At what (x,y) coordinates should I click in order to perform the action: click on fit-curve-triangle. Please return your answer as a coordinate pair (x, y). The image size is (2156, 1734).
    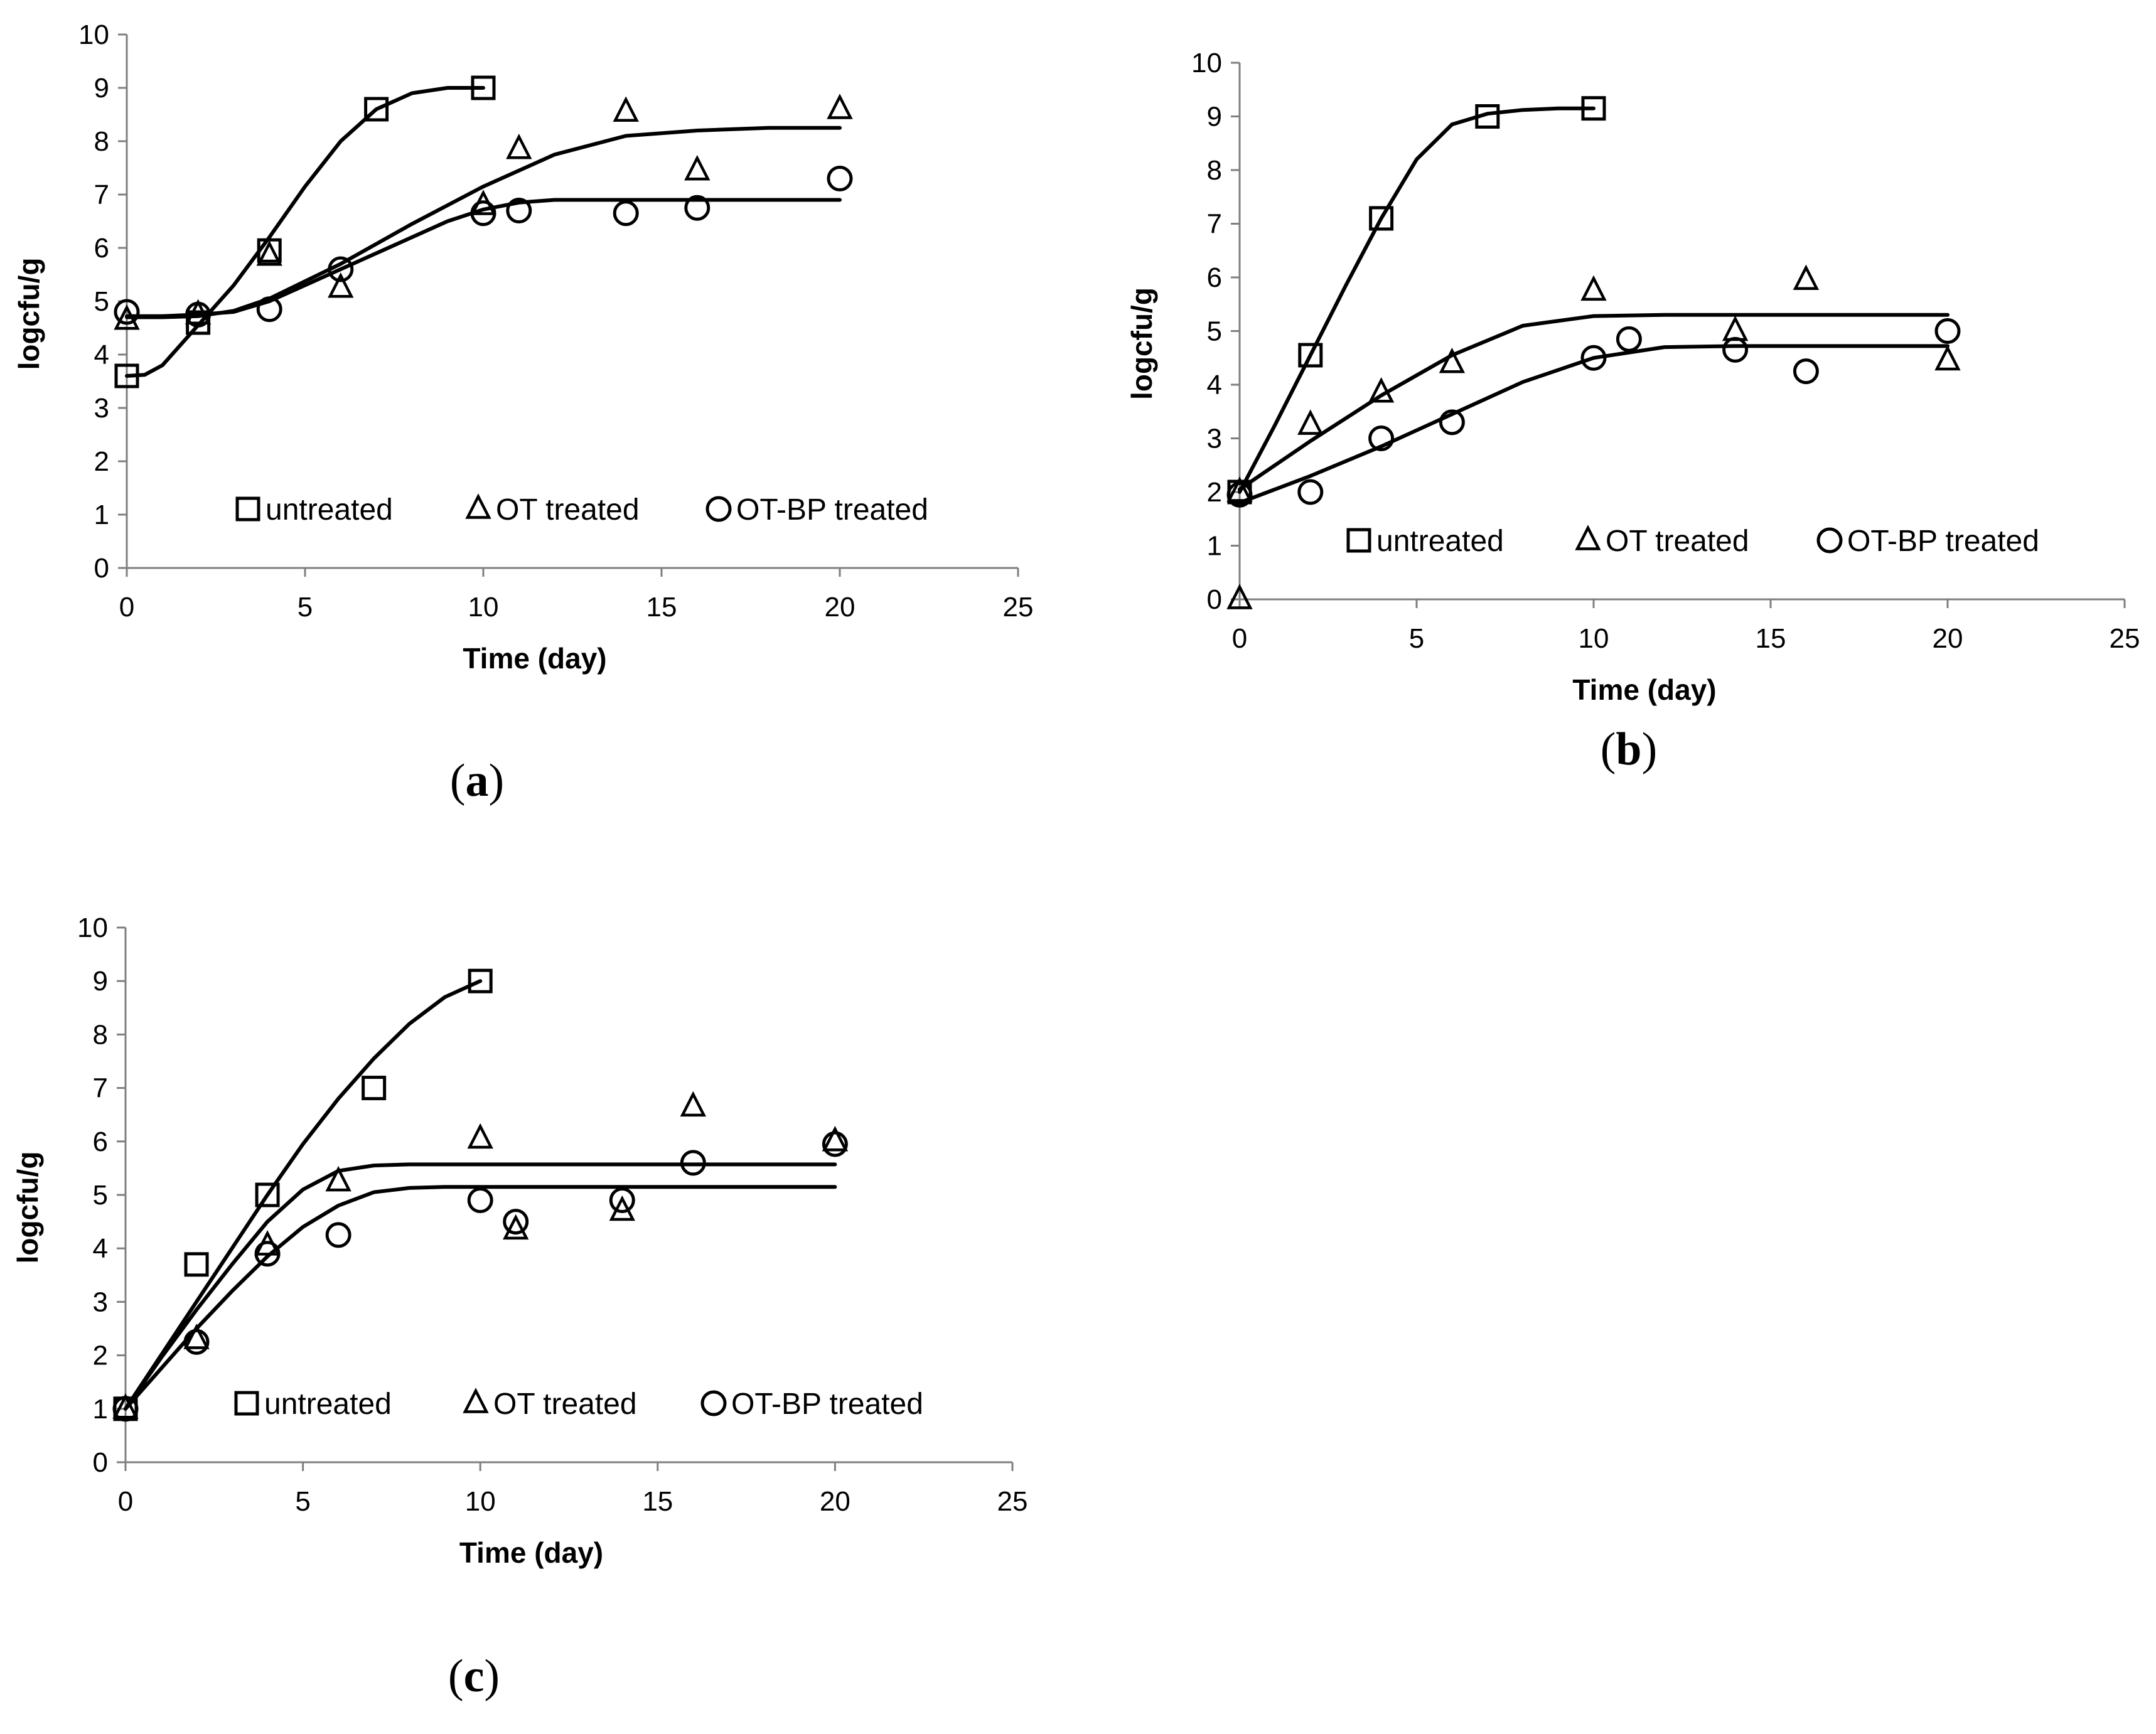
    Looking at the image, I should click on (481, 1286).